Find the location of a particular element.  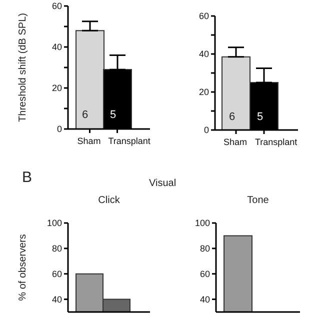

text: Visual is located at coordinates (162, 183).